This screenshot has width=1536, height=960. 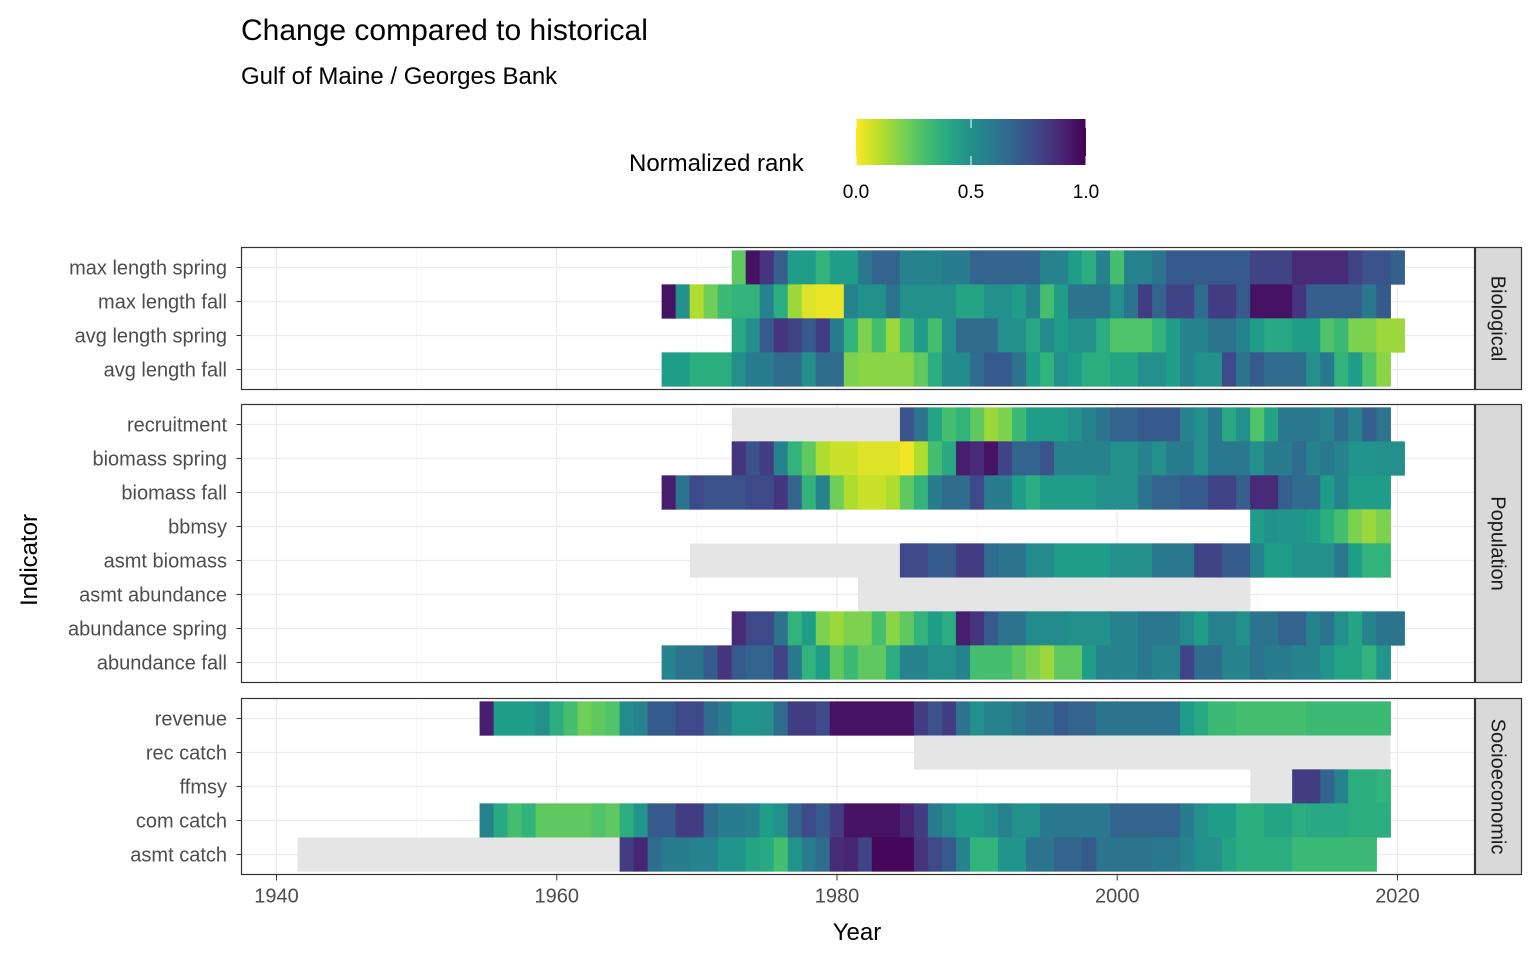 What do you see at coordinates (197, 528) in the screenshot?
I see `y-tick-label: bbmsy` at bounding box center [197, 528].